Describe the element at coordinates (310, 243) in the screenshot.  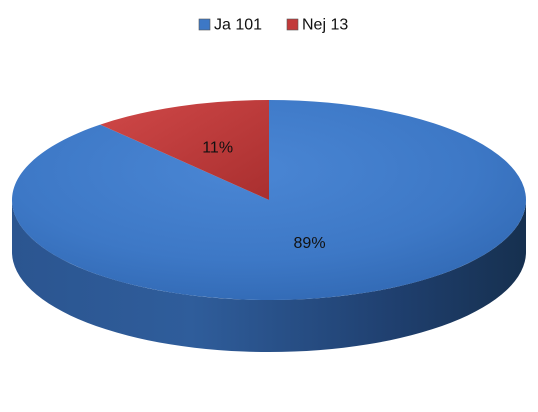
I see `data-label: 89%` at that location.